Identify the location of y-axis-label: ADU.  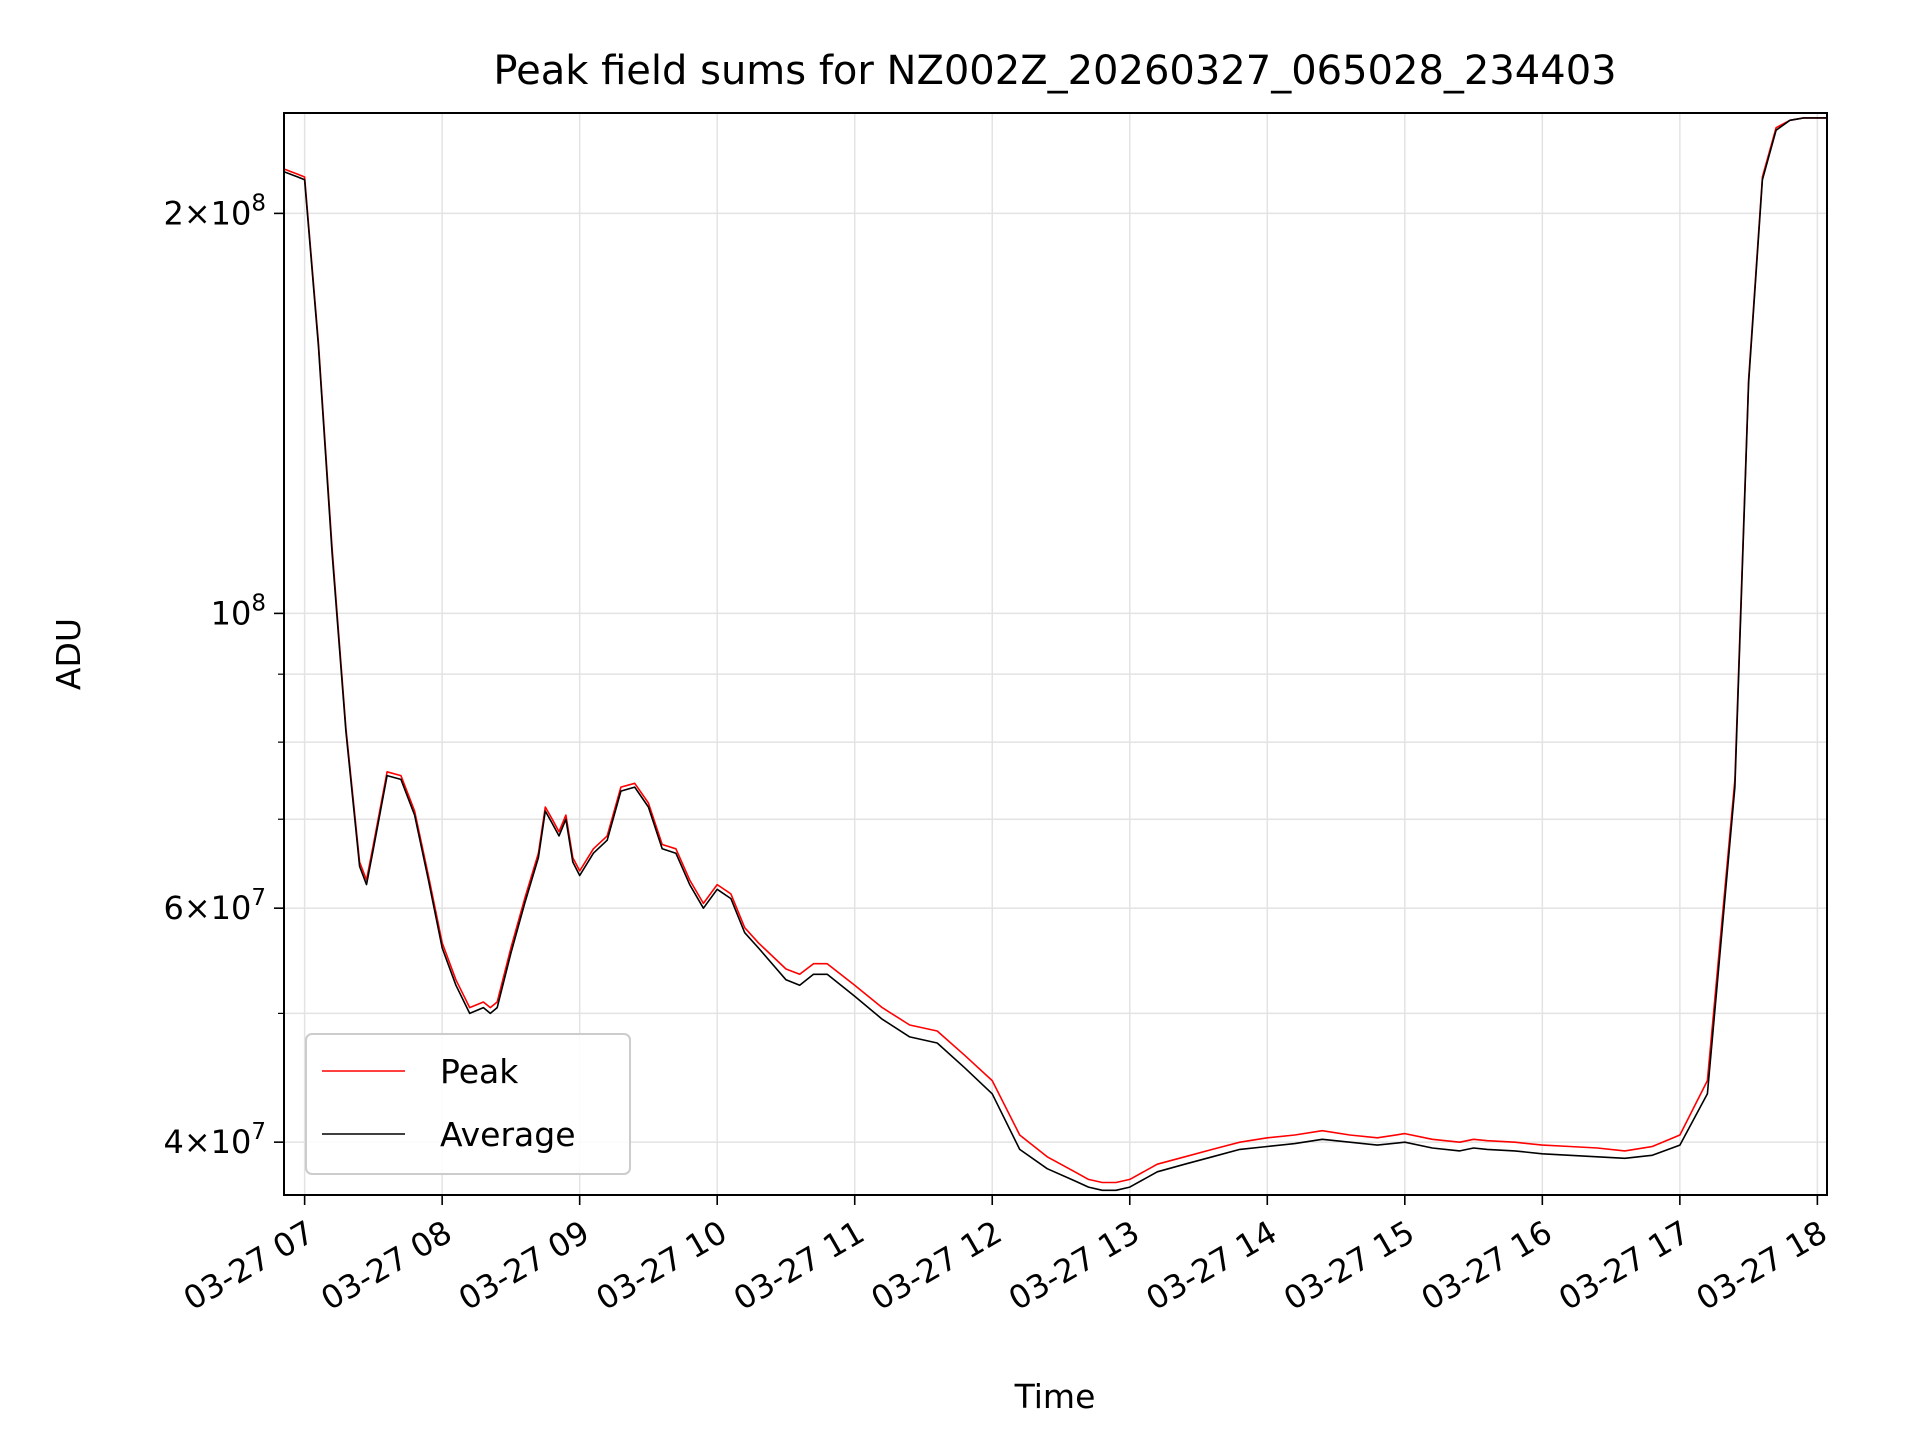
(68, 654).